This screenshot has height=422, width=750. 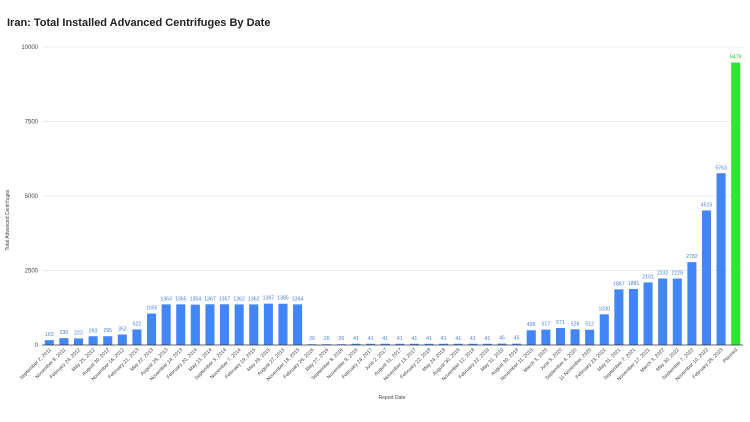 What do you see at coordinates (137, 324) in the screenshot?
I see `data-label: 522` at bounding box center [137, 324].